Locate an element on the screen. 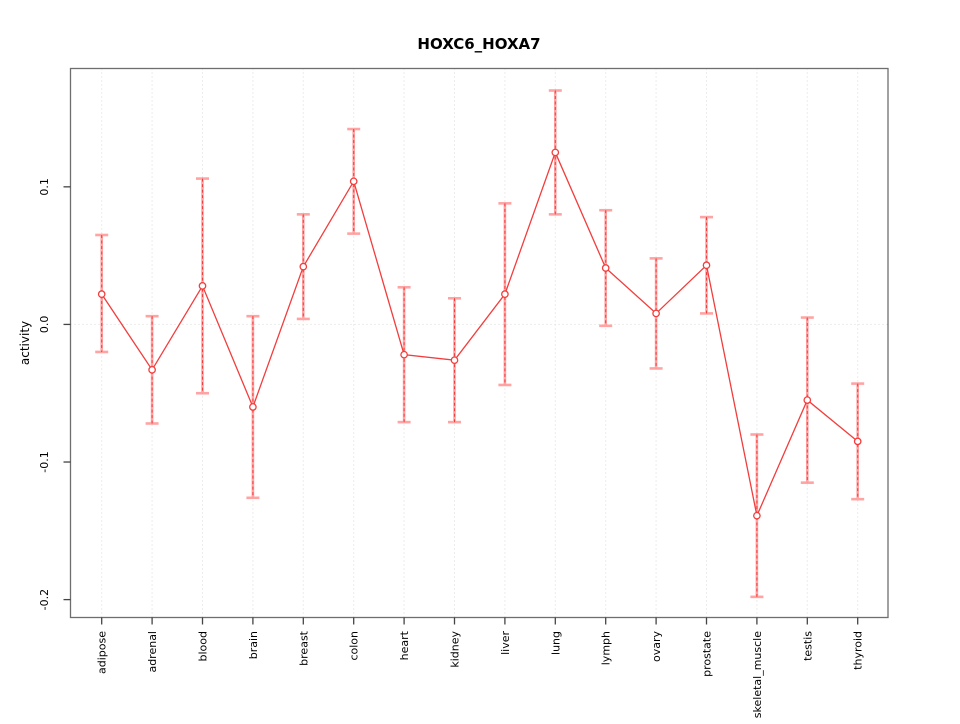 The height and width of the screenshot is (724, 960). data-point-liver is located at coordinates (505, 294).